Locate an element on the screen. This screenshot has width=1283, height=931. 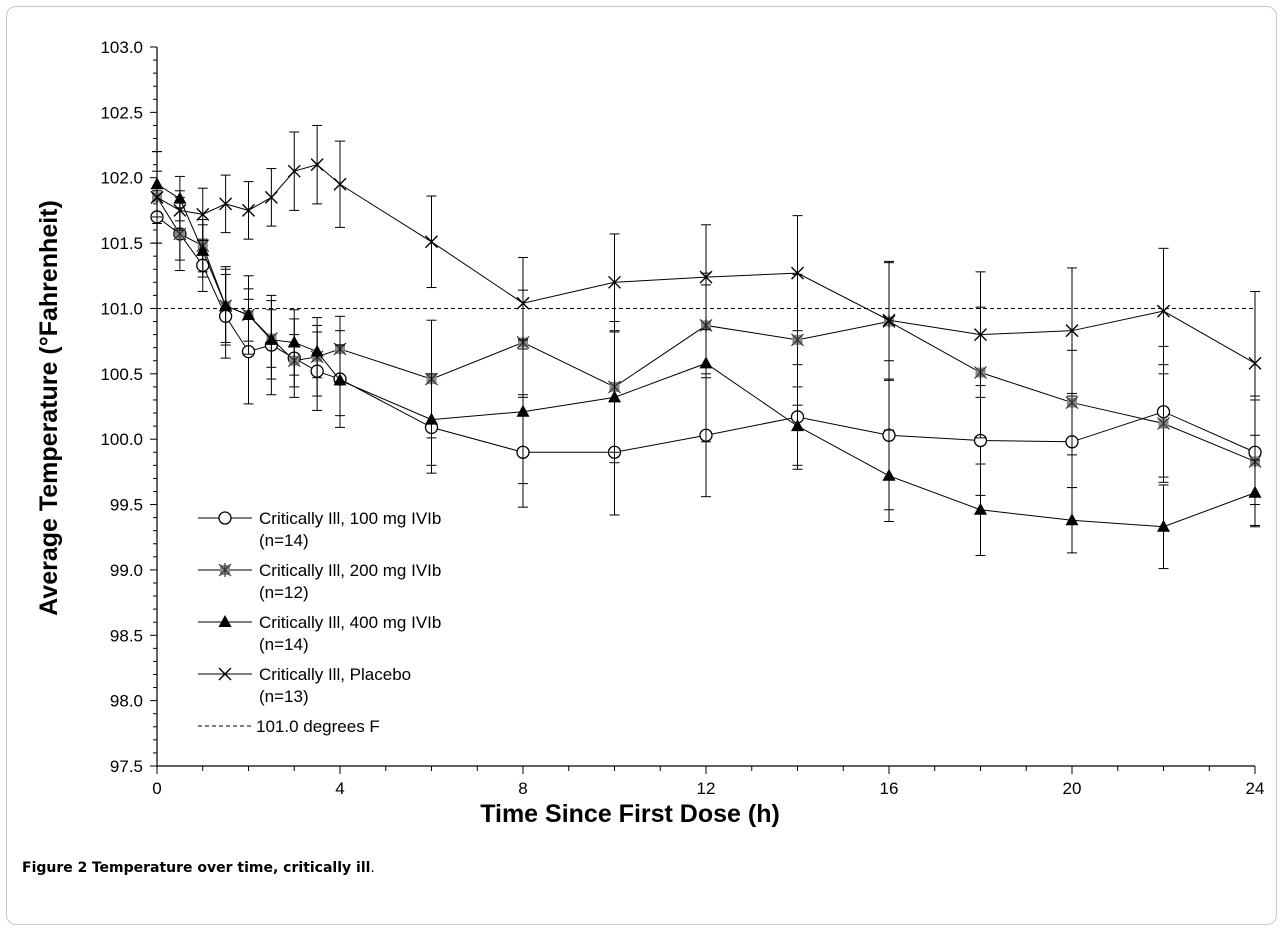
legend-label: Critically Ill, 200 mg IVIb is located at coordinates (350, 570).